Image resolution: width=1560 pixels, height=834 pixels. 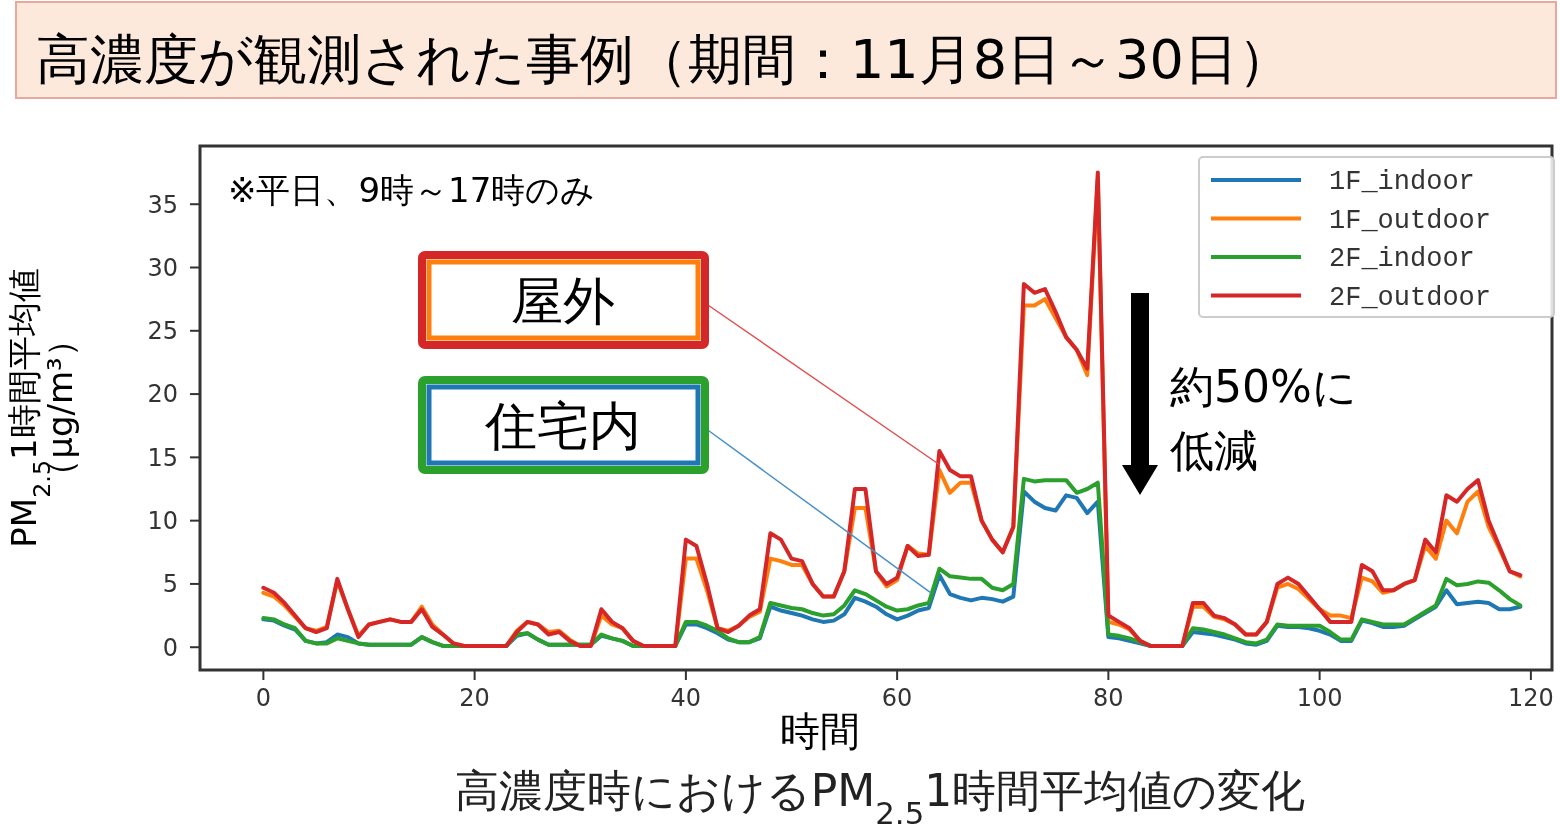 What do you see at coordinates (162, 267) in the screenshot?
I see `y-tick-label: 30` at bounding box center [162, 267].